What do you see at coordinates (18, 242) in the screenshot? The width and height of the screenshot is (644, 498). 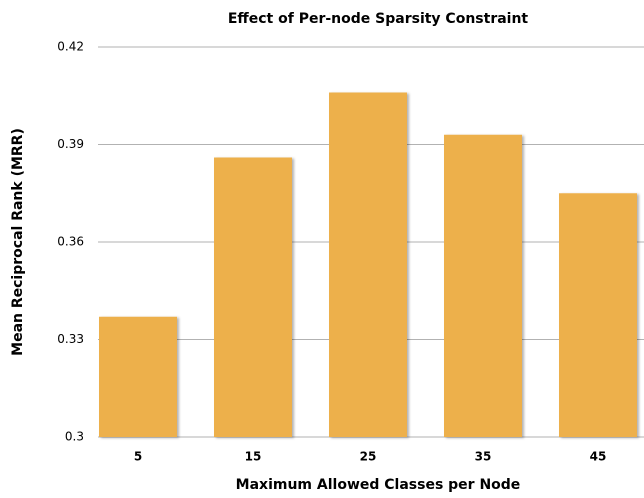 I see `y-axis-label: Mean Reciprocal Rank (MRR)` at bounding box center [18, 242].